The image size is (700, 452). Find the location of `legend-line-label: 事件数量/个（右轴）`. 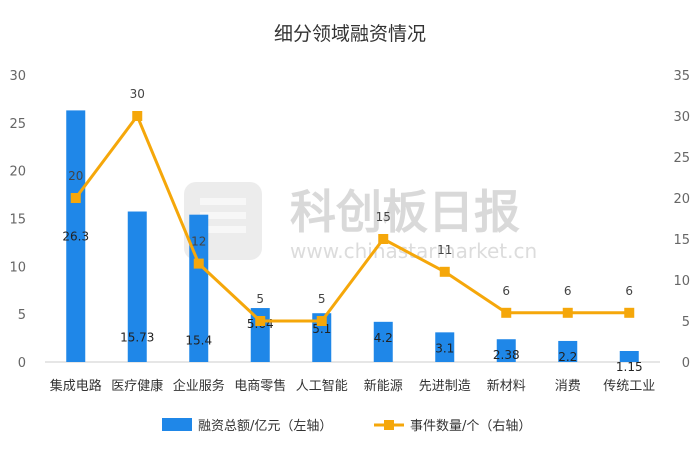

legend-line-label: 事件数量/个（右轴） is located at coordinates (470, 426).